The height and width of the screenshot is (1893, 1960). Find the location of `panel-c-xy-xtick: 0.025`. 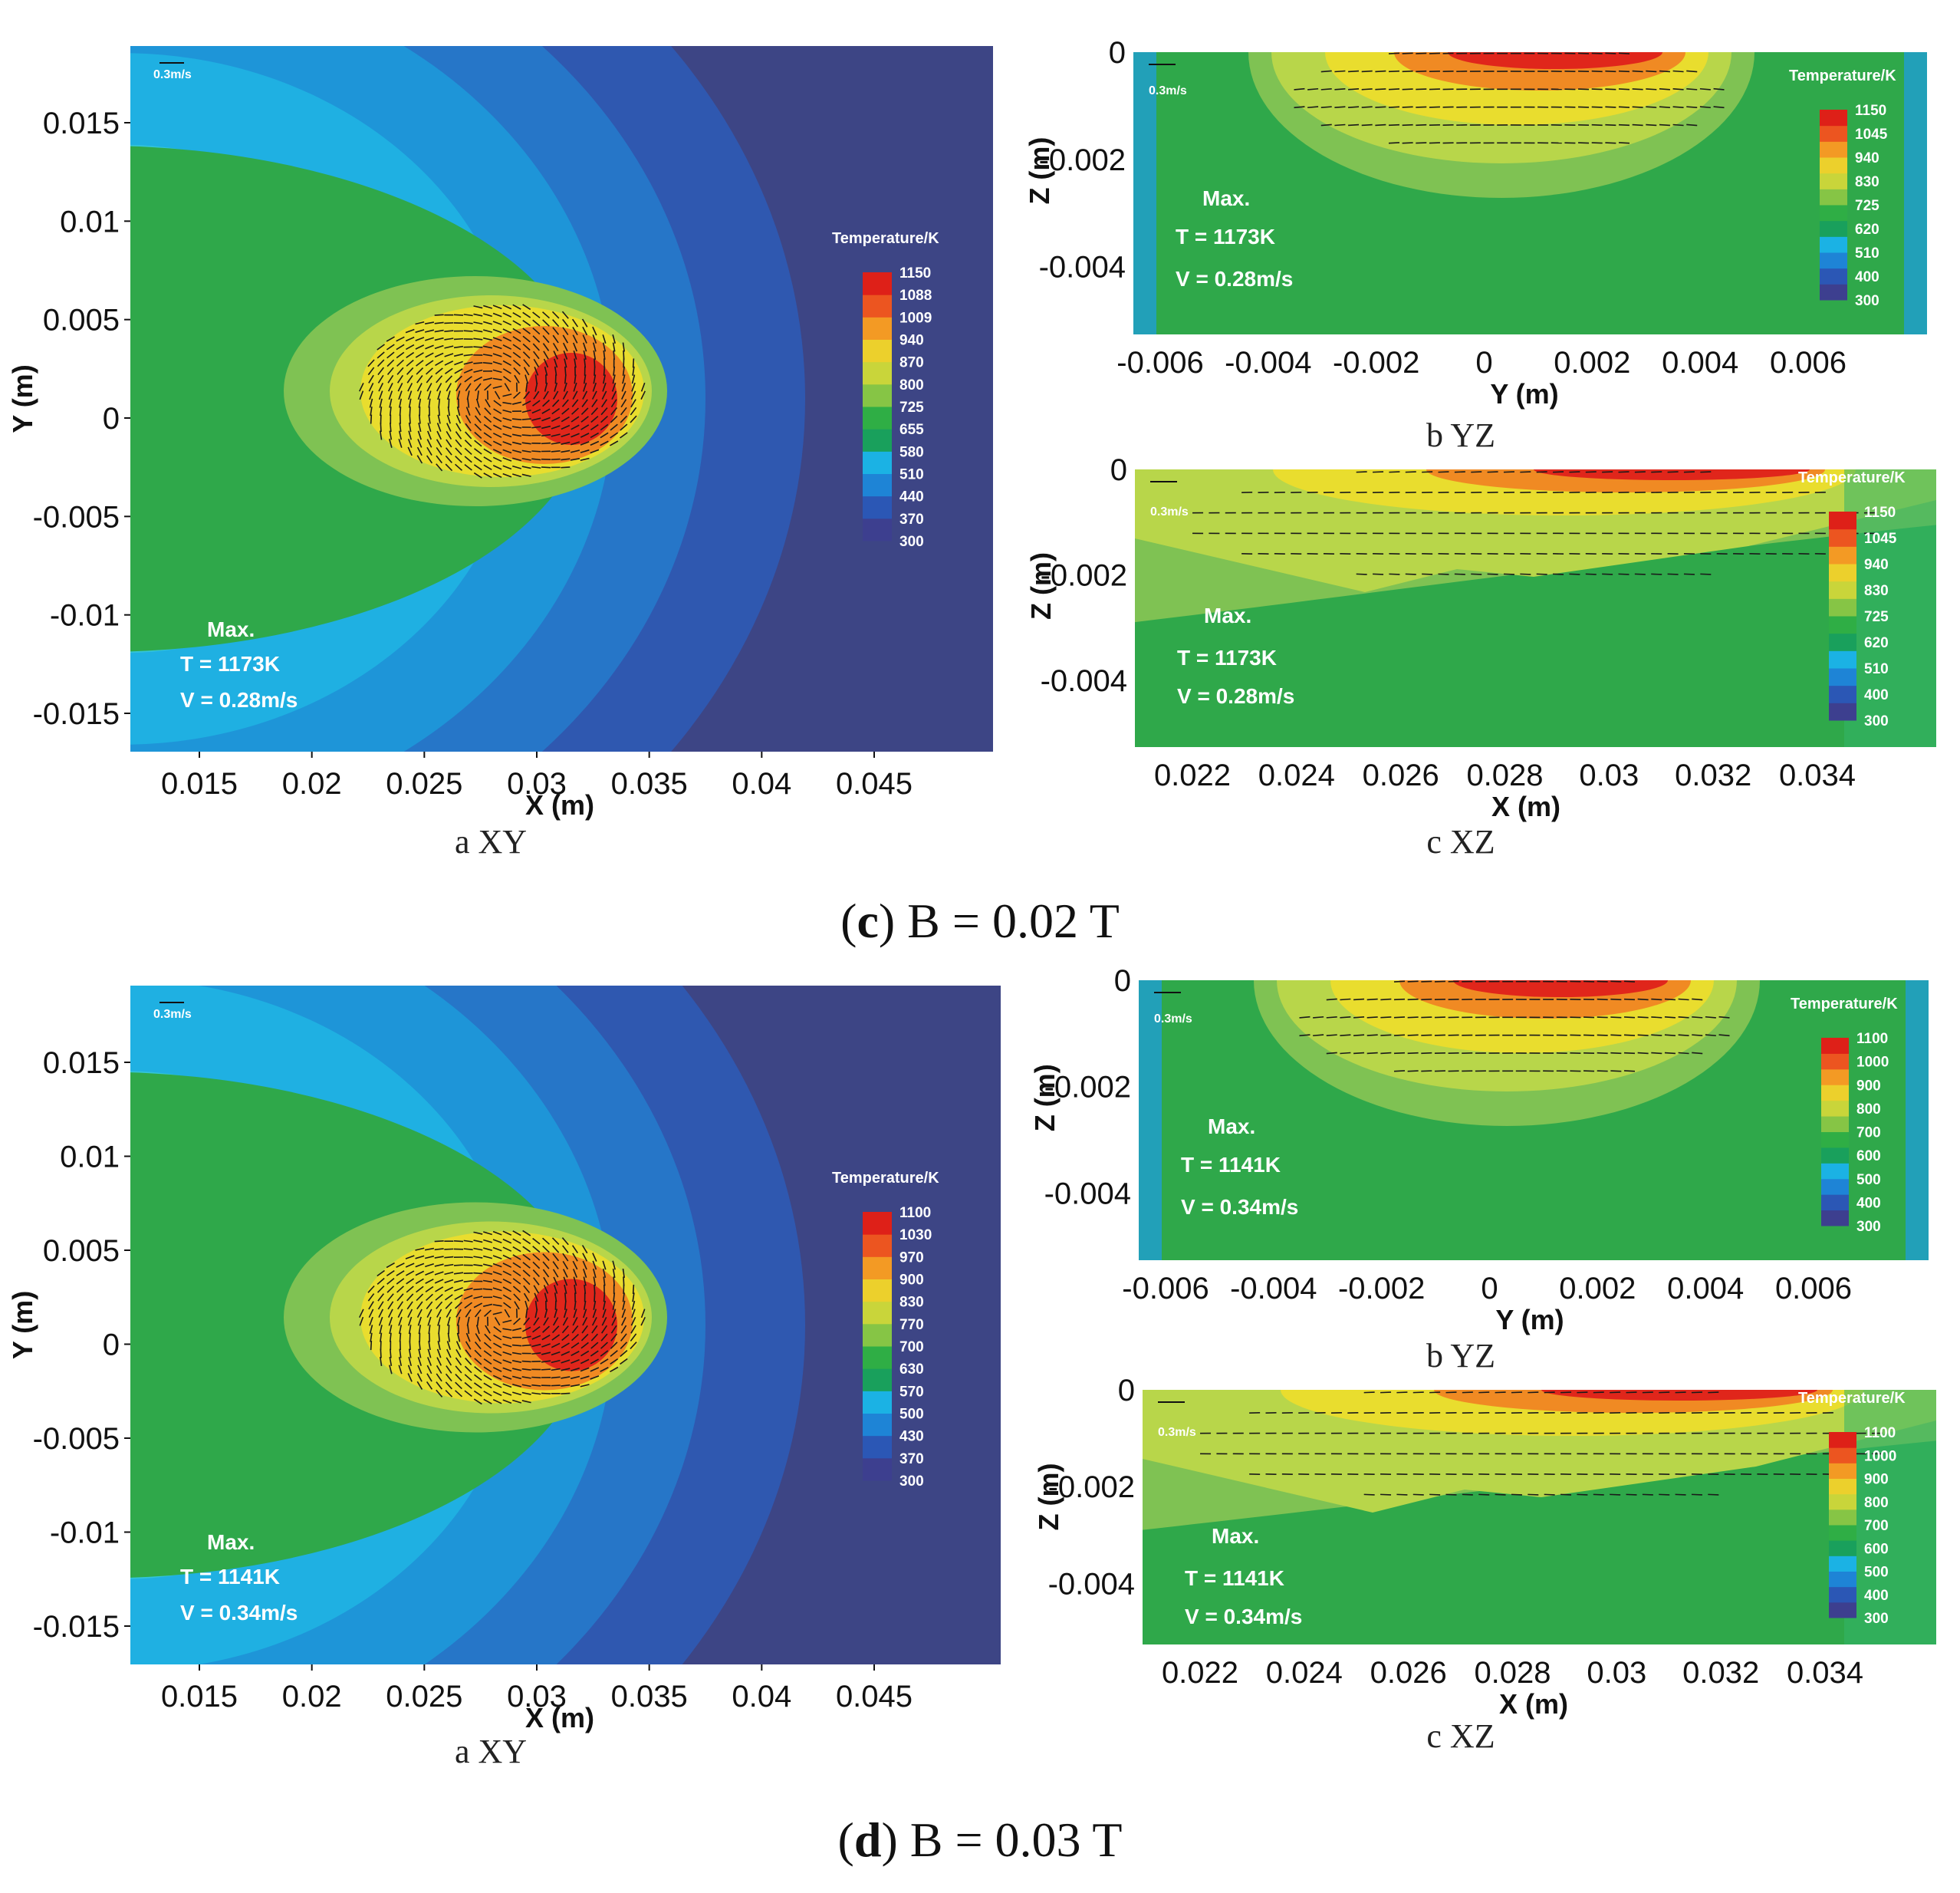

panel-c-xy-xtick: 0.025 is located at coordinates (424, 784).